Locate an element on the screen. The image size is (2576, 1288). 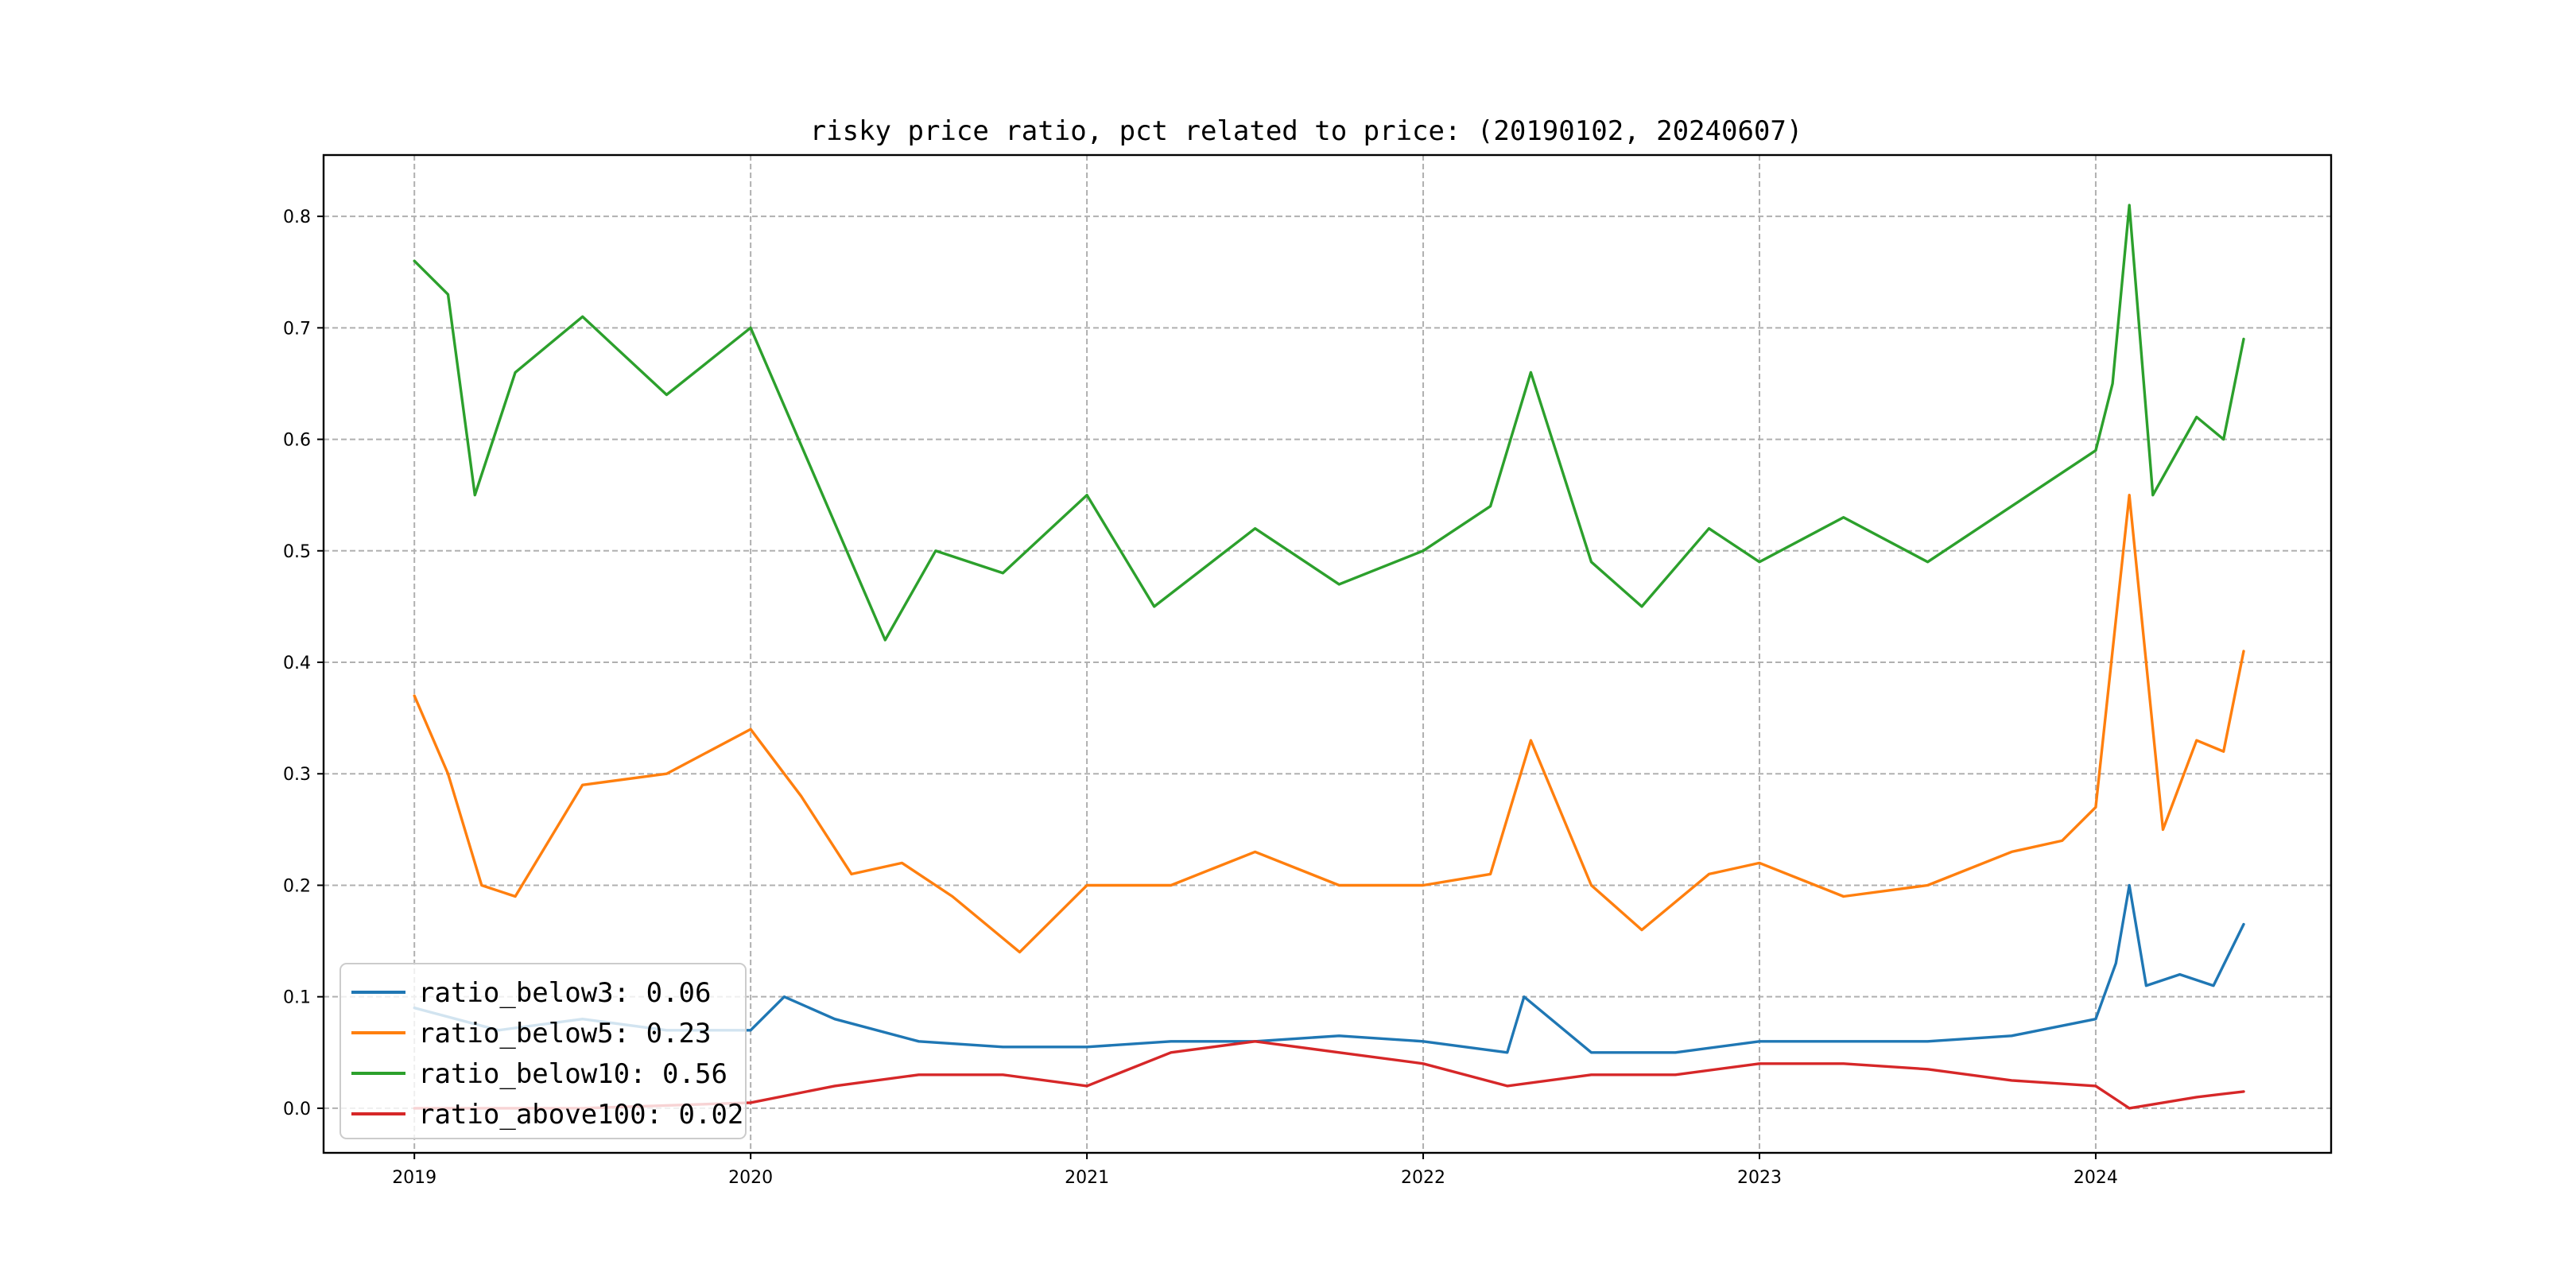
y-tick-label: 0.1 is located at coordinates (297, 998).